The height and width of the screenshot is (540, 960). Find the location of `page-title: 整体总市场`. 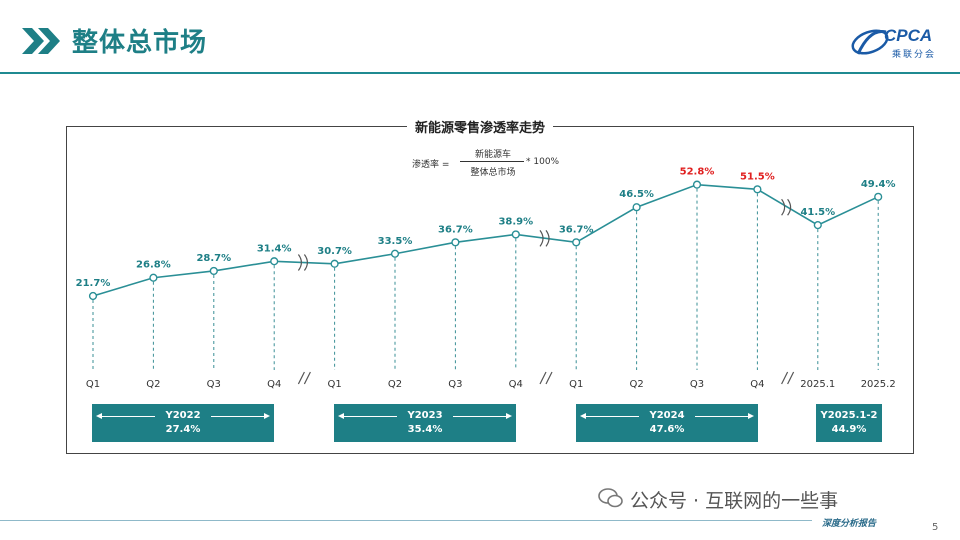

page-title: 整体总市场 is located at coordinates (140, 43).